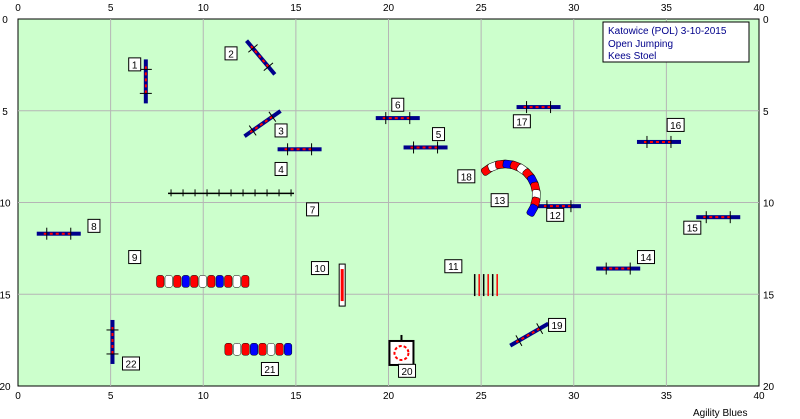 This screenshot has height=419, width=800. What do you see at coordinates (766, 112) in the screenshot?
I see `y-tick-label-right: 5` at bounding box center [766, 112].